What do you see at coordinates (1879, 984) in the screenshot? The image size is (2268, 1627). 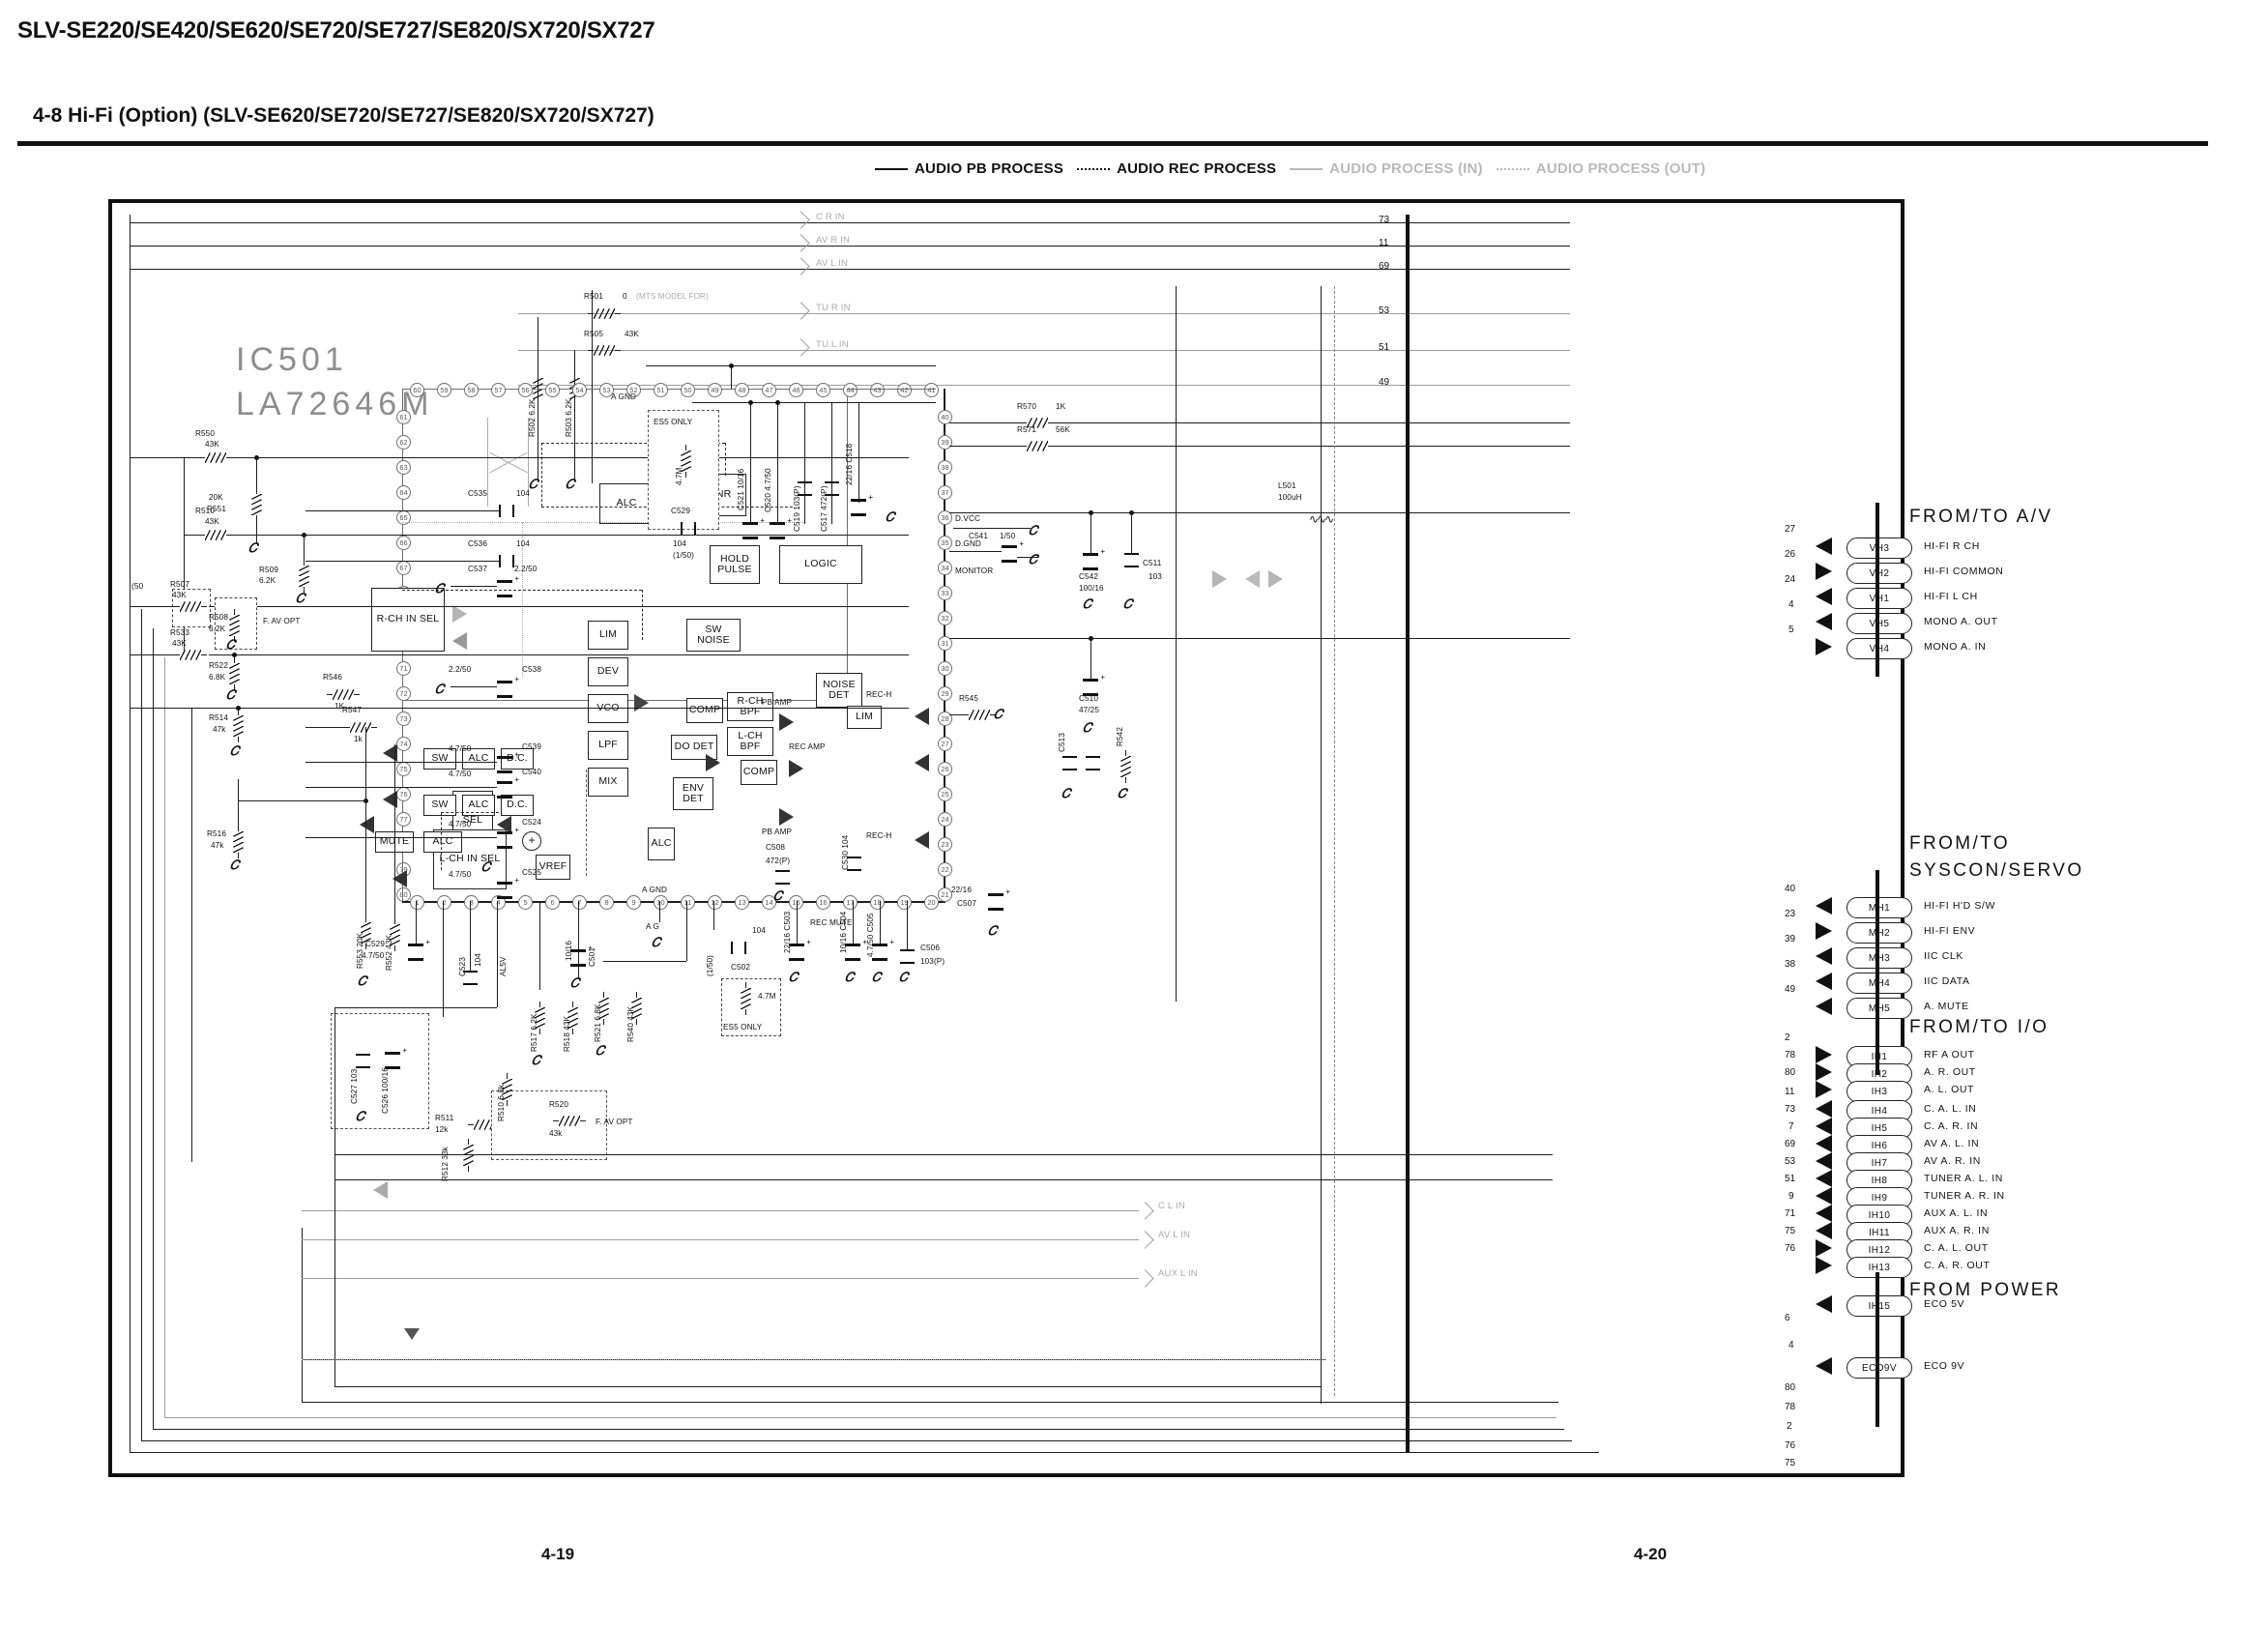 I see `connector-pill-mh4: MH4` at bounding box center [1879, 984].